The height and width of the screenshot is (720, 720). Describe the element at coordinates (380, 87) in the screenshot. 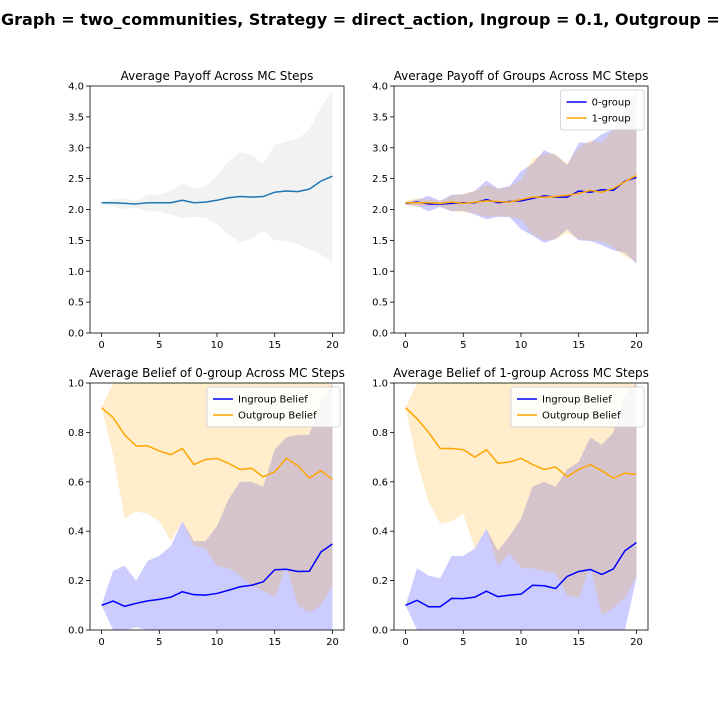

I see `group-payoff-y-tick-label-8: 4.0` at that location.